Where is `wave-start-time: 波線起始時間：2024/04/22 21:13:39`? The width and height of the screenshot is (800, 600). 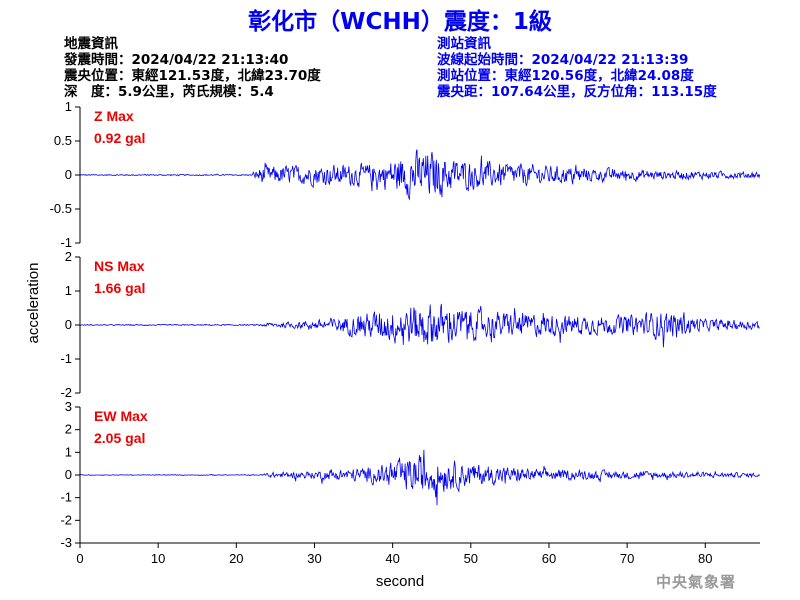
wave-start-time: 波線起始時間：2024/04/22 21:13:39 is located at coordinates (563, 60).